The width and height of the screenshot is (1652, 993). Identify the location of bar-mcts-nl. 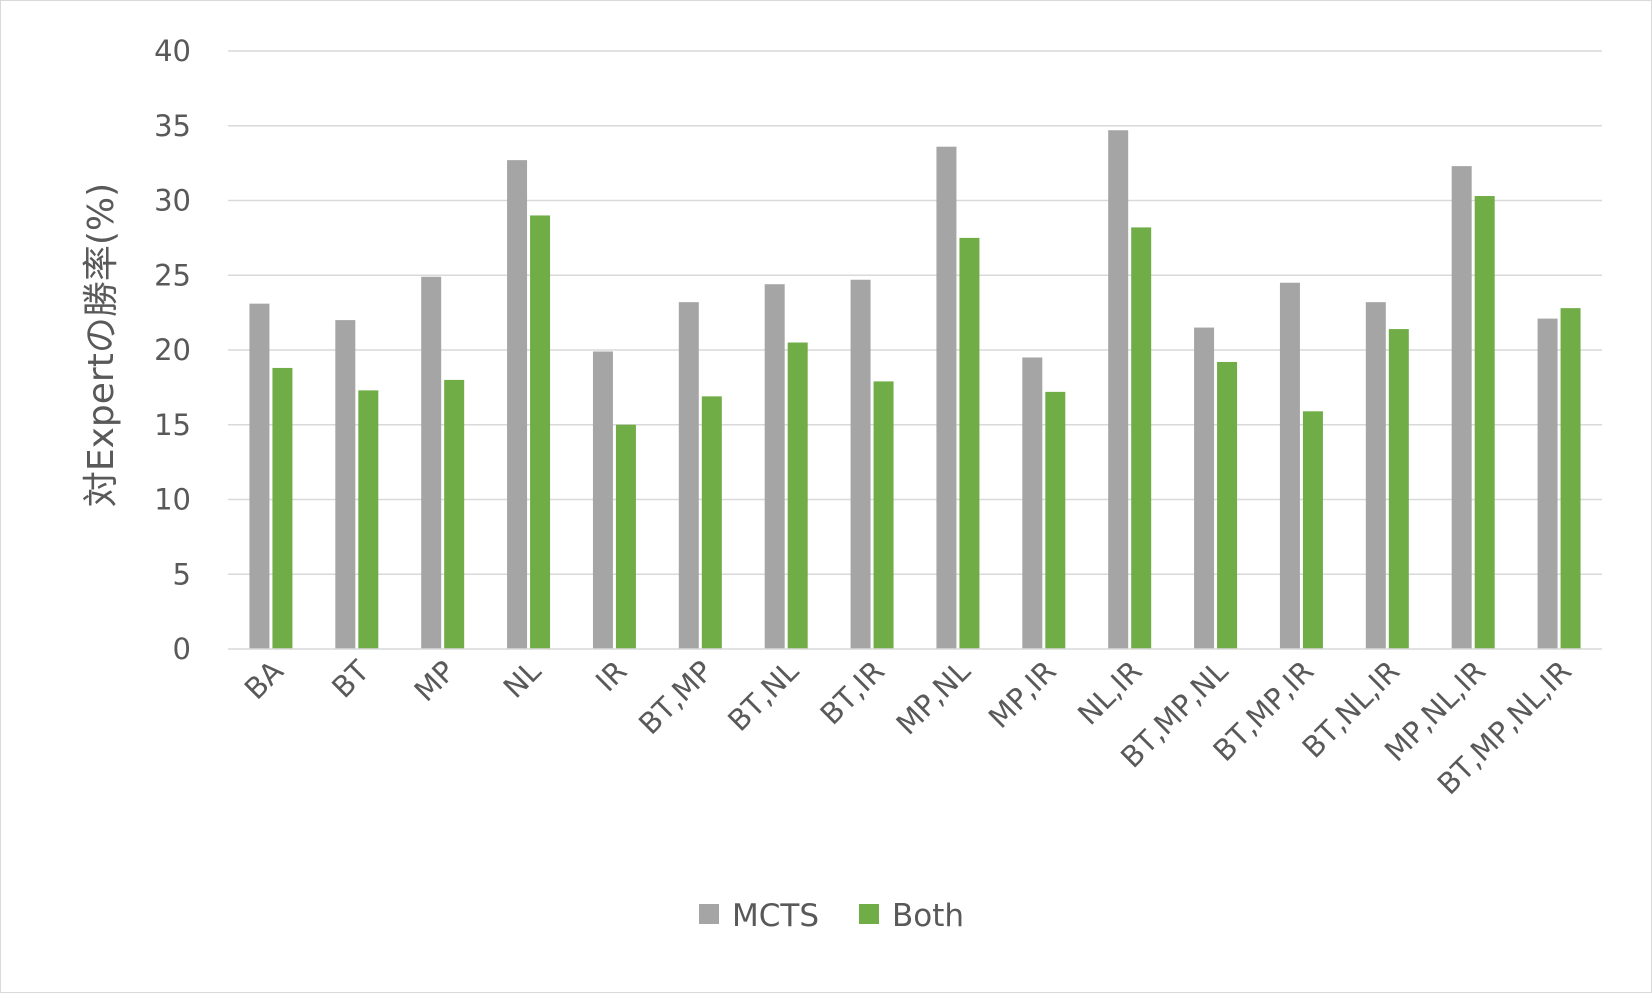
(517, 404).